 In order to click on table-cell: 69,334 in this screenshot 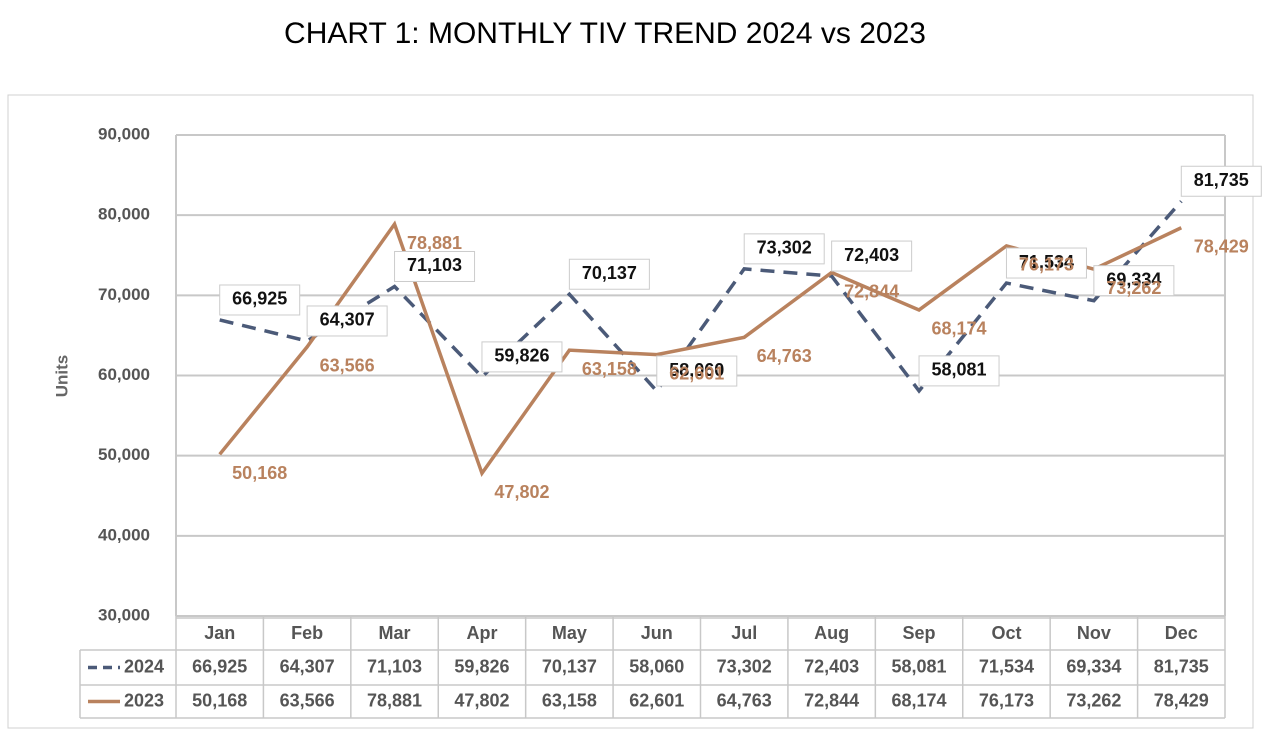, I will do `click(1093, 666)`.